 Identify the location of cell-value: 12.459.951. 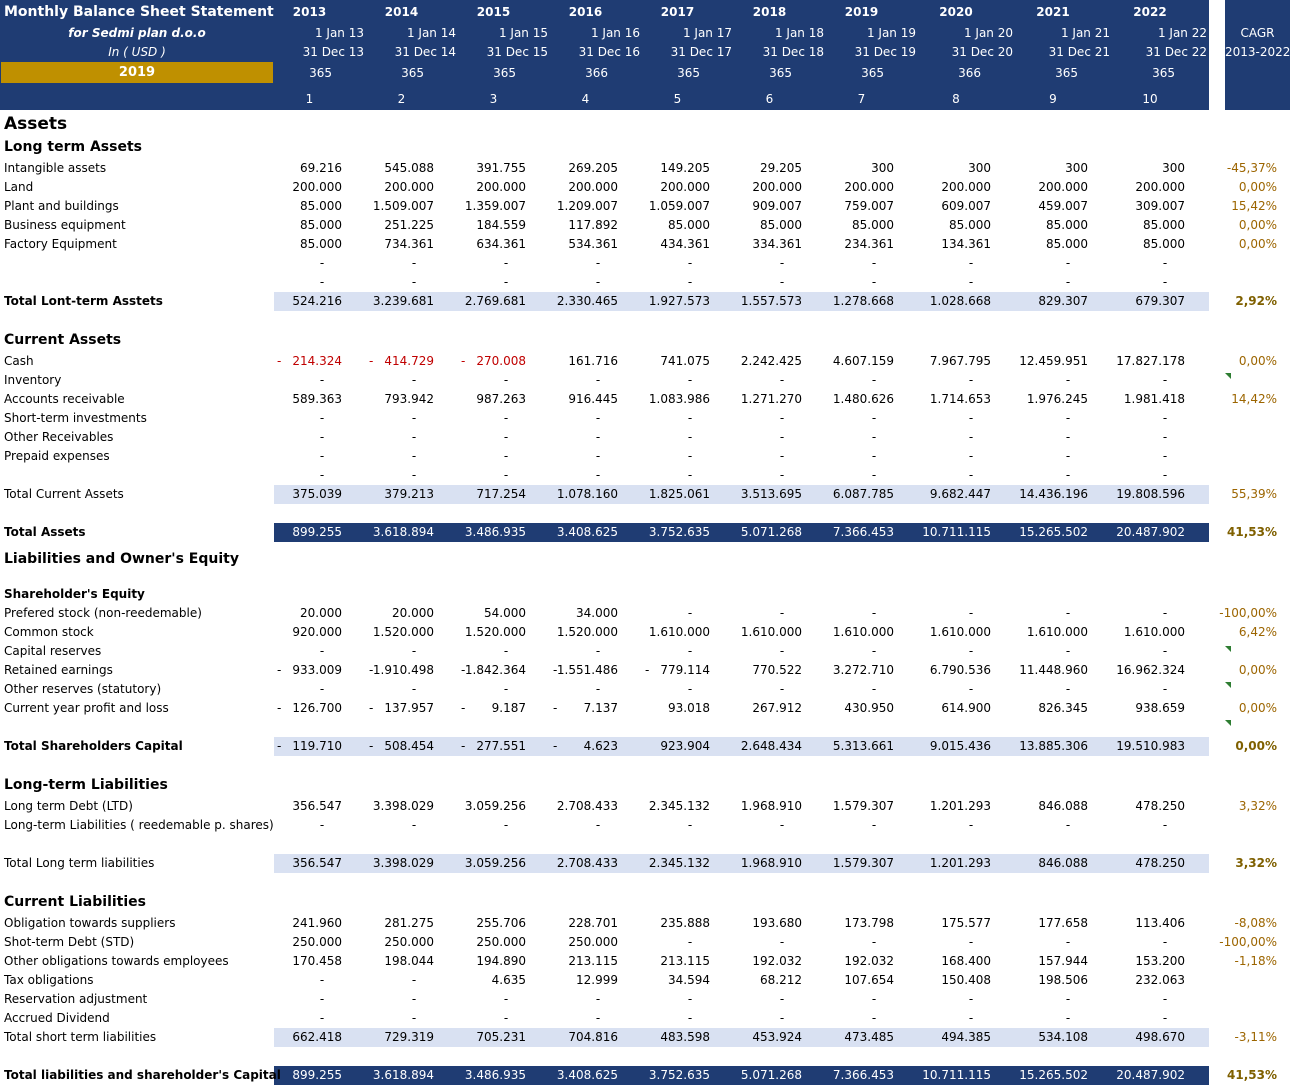
(1053, 361).